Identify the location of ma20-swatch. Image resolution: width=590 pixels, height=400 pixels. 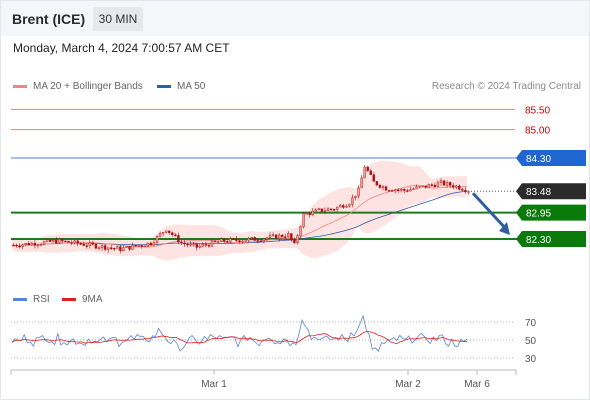
(20, 86).